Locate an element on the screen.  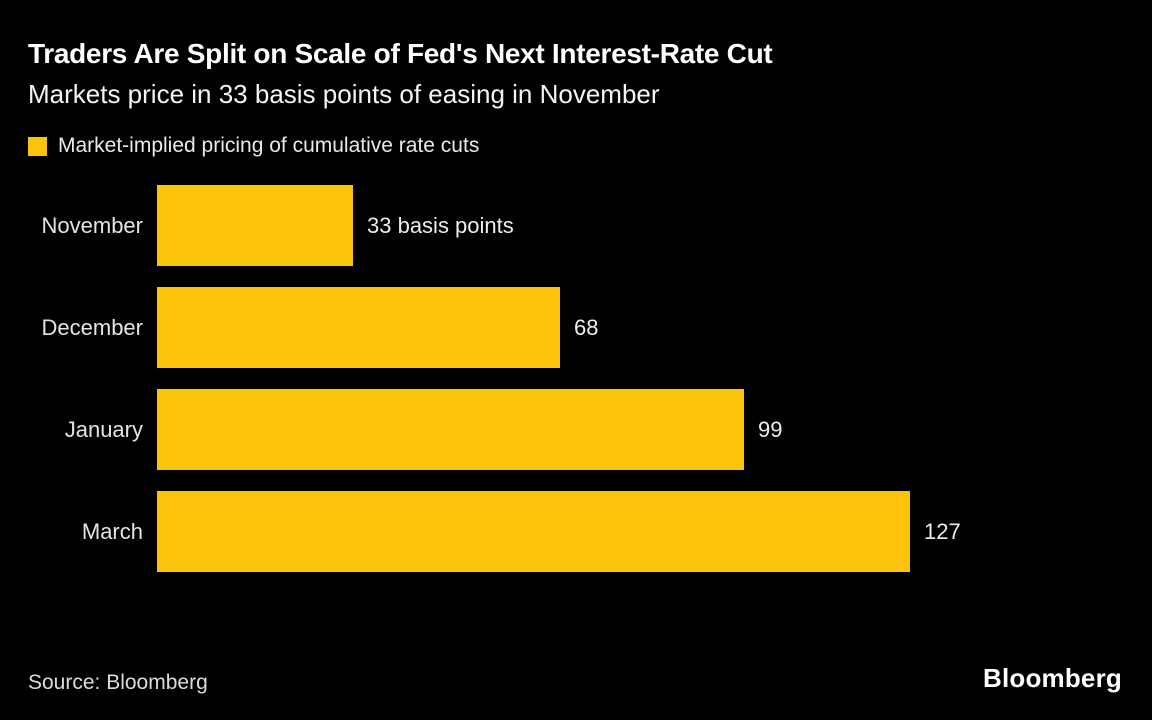
bar-november is located at coordinates (255, 225).